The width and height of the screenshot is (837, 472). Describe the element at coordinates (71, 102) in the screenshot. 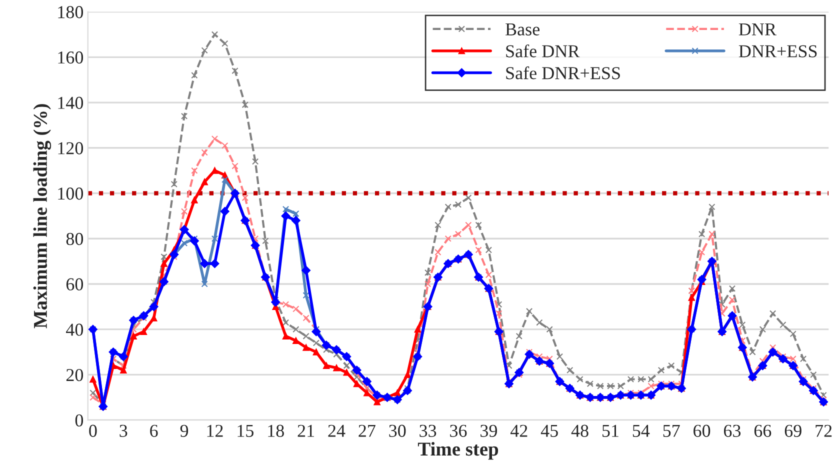

I see `y-tick-label: 140` at that location.